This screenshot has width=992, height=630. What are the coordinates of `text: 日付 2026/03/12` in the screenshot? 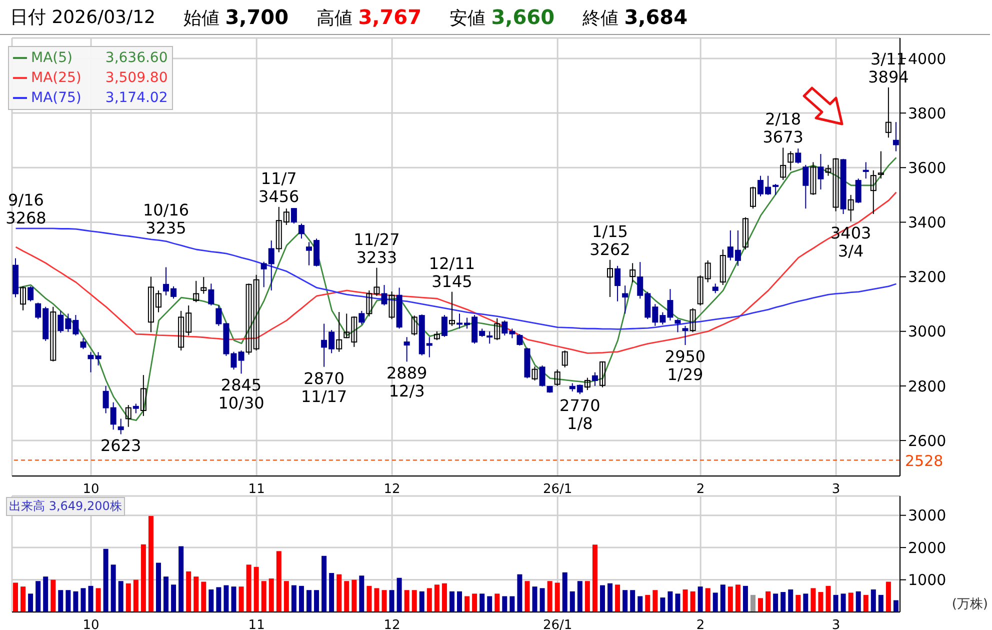 It's located at (83, 17).